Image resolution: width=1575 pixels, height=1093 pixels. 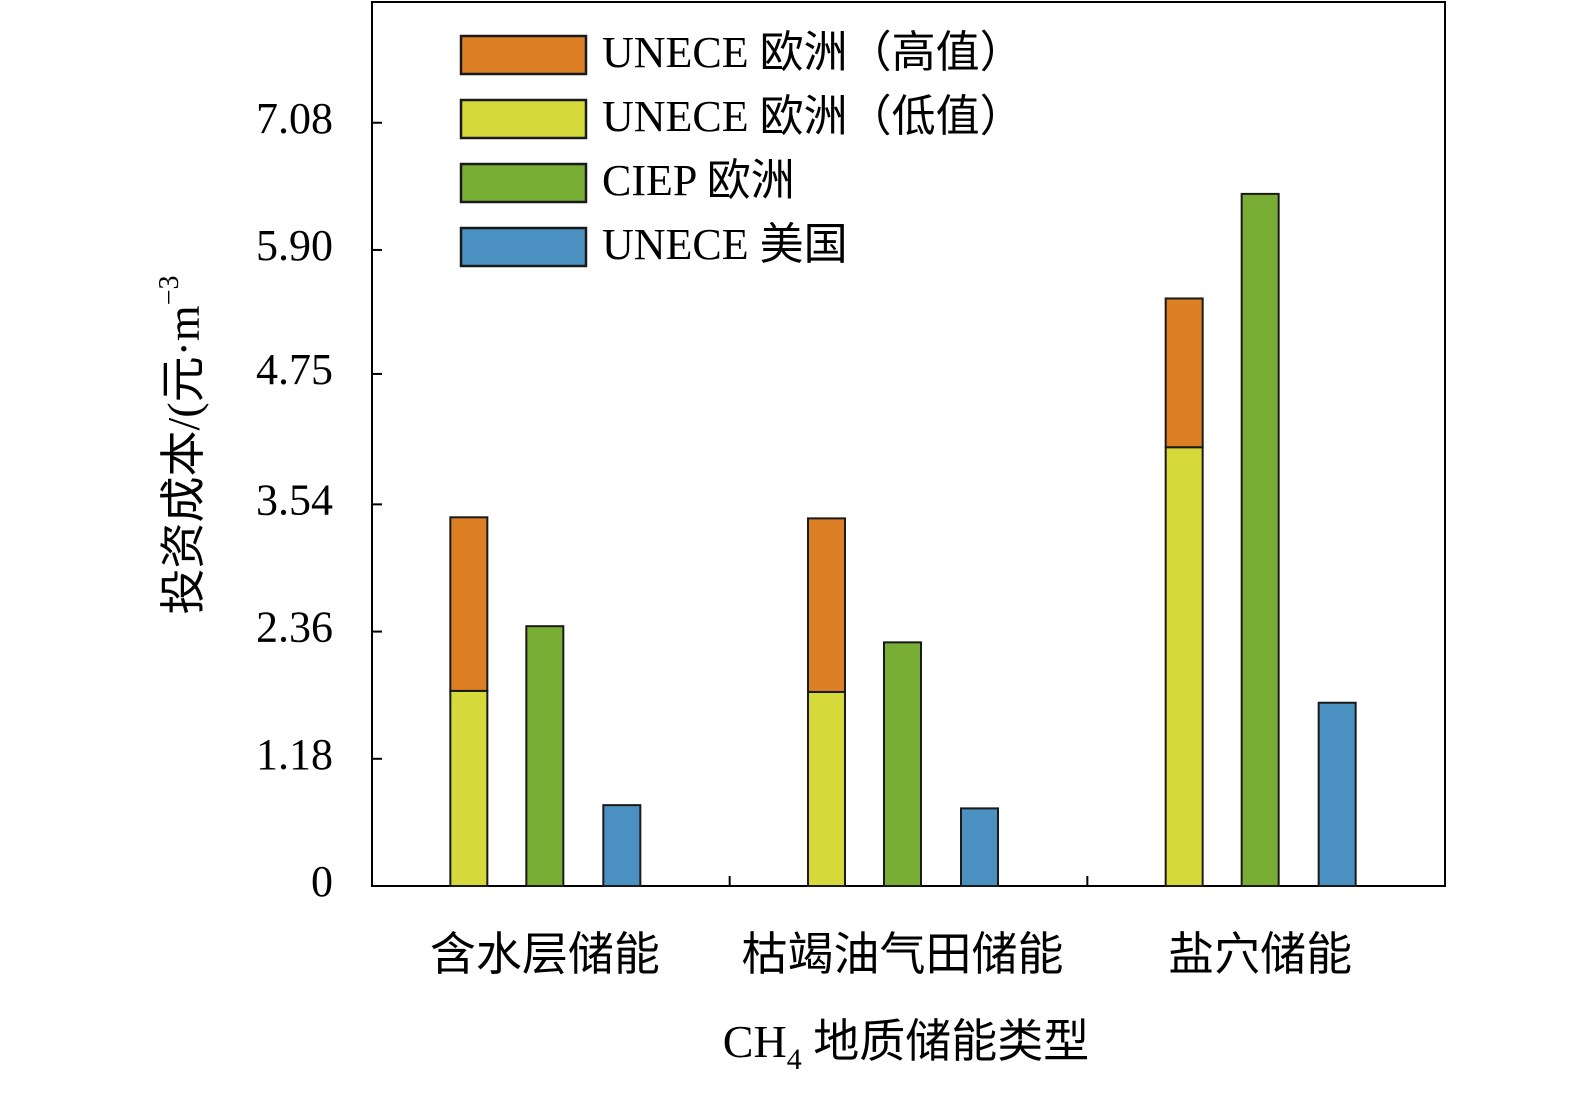 What do you see at coordinates (794, 1059) in the screenshot?
I see `x-axis-title-sub: 4` at bounding box center [794, 1059].